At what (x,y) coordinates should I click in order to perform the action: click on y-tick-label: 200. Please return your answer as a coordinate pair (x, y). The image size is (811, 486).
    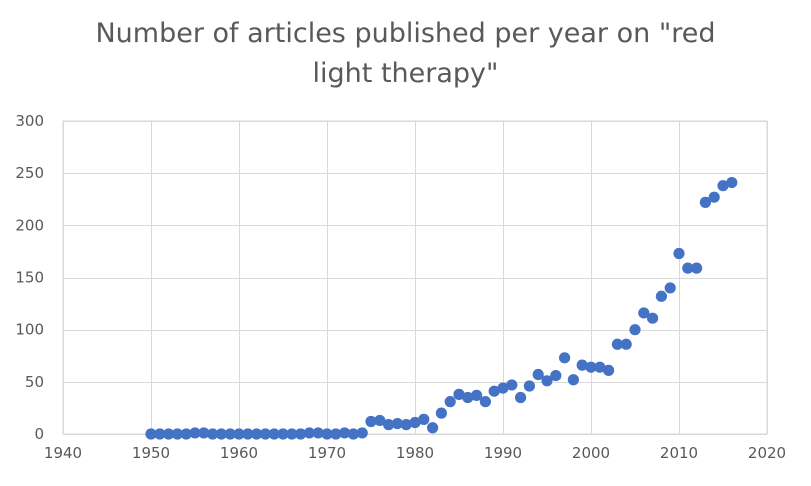
    Looking at the image, I should click on (29, 225).